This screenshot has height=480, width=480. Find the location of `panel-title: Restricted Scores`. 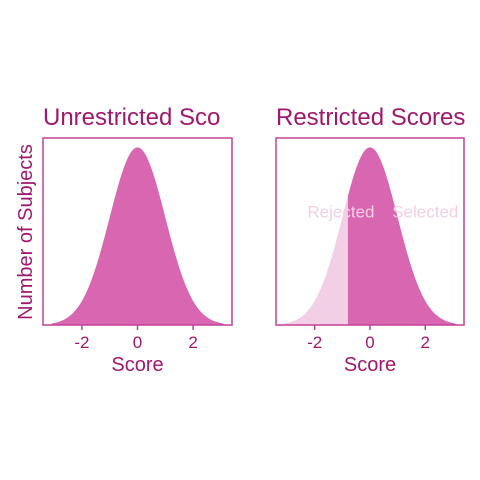

panel-title: Restricted Scores is located at coordinates (370, 117).